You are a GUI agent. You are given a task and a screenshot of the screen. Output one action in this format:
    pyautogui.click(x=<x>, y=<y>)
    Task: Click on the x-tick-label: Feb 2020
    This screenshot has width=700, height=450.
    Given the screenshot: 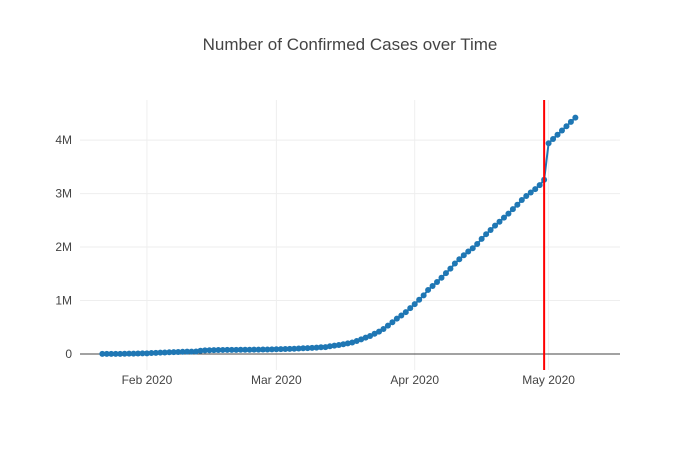 What is the action you would take?
    pyautogui.click(x=147, y=380)
    